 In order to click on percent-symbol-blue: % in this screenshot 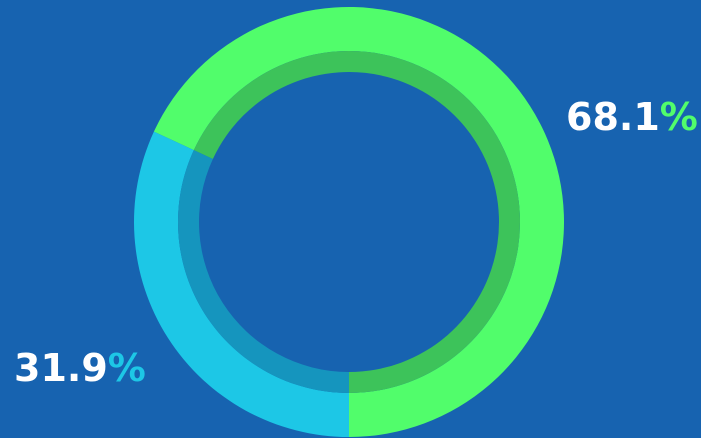, I will do `click(126, 368)`.